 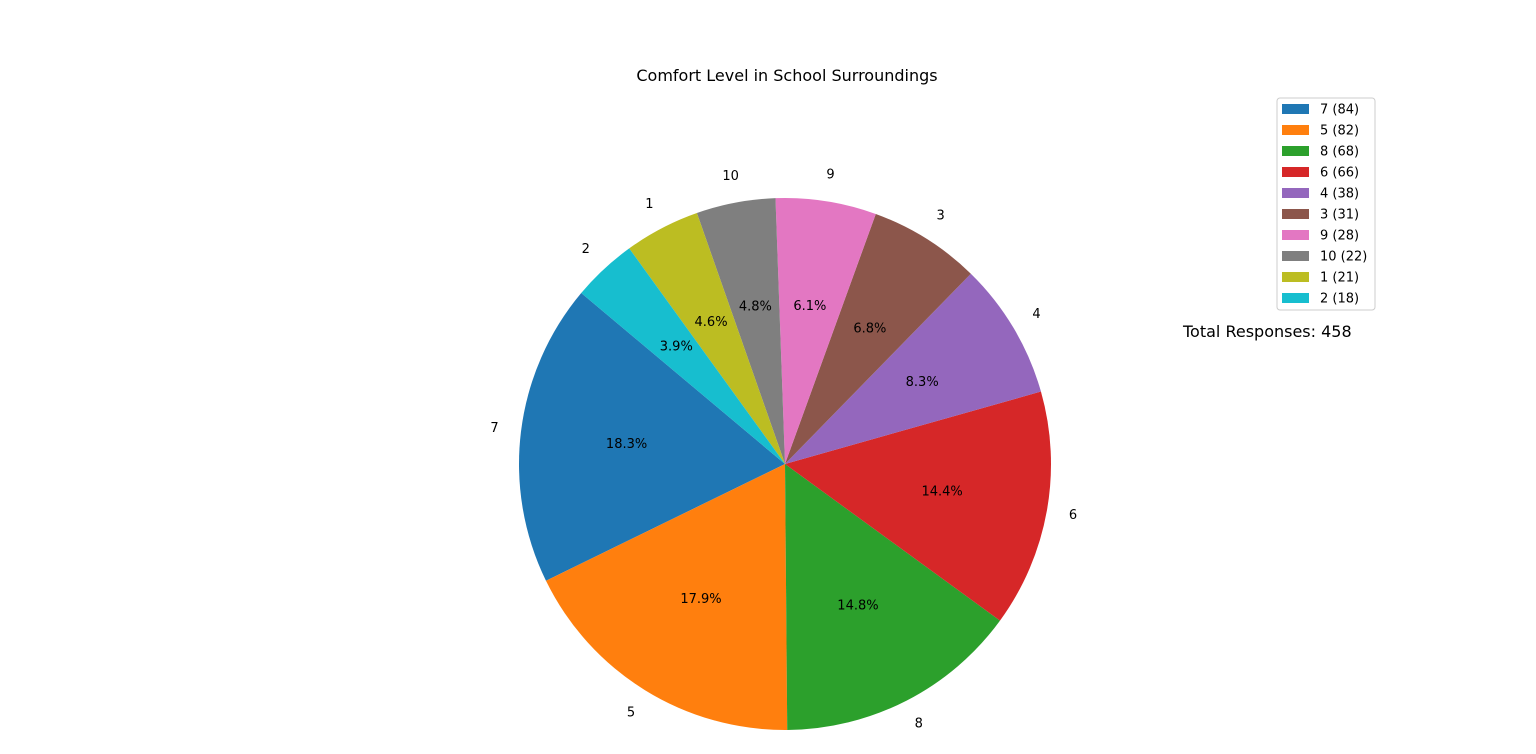 I want to click on percent-label-2: 3.9%, so click(x=676, y=347).